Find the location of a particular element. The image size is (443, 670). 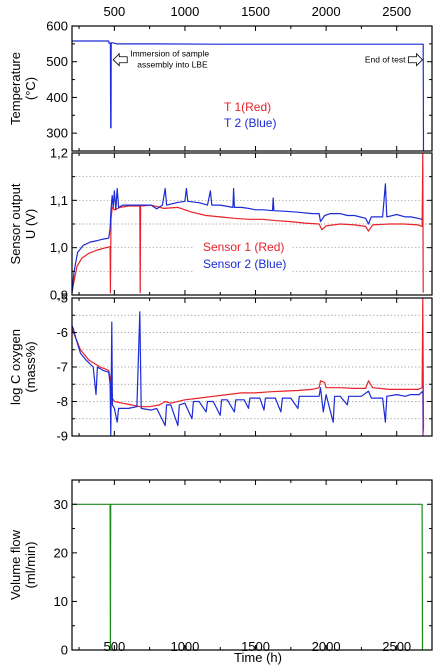

x-tick-label-bottom: 2000 is located at coordinates (326, 646).